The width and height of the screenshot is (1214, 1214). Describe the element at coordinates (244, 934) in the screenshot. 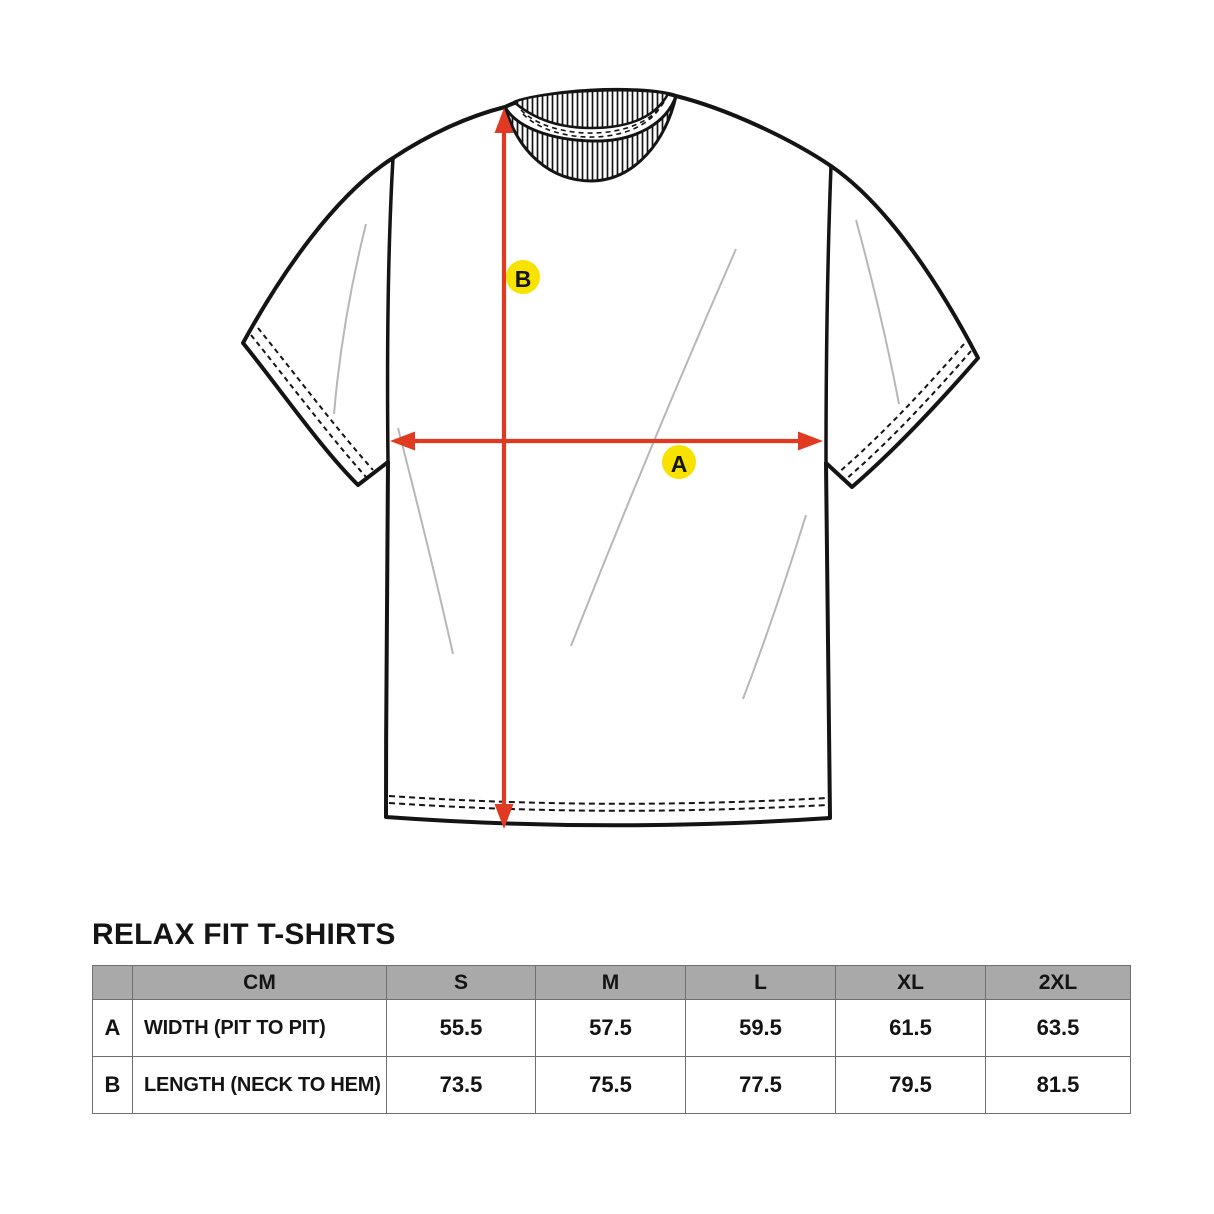

I see `page-title: RELAX FIT T-SHIRTS` at that location.